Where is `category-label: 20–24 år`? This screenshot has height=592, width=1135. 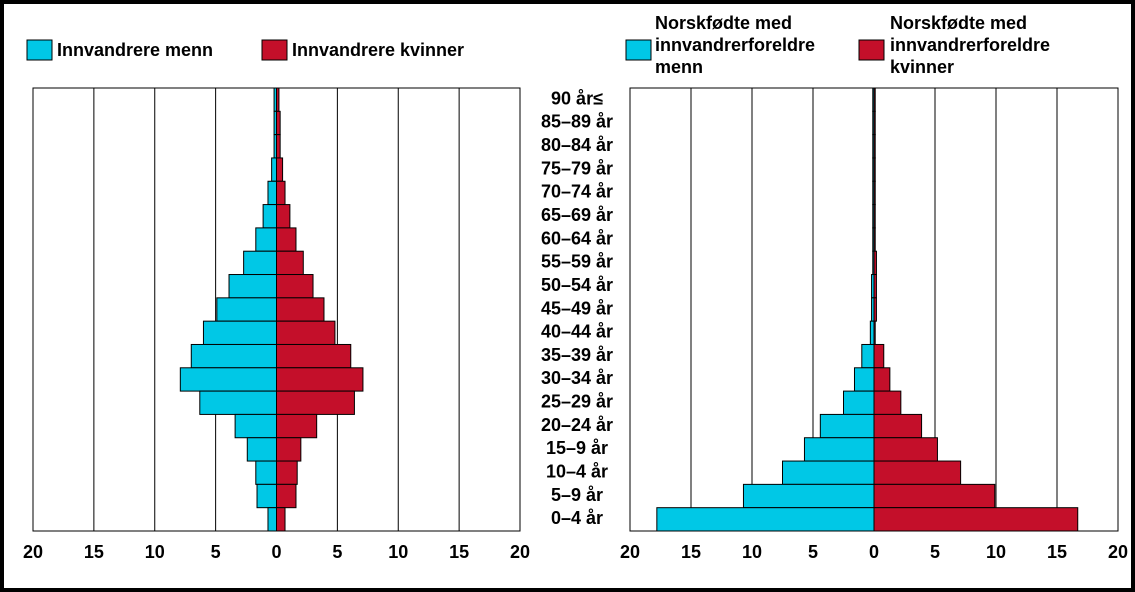
category-label: 20–24 år is located at coordinates (577, 425).